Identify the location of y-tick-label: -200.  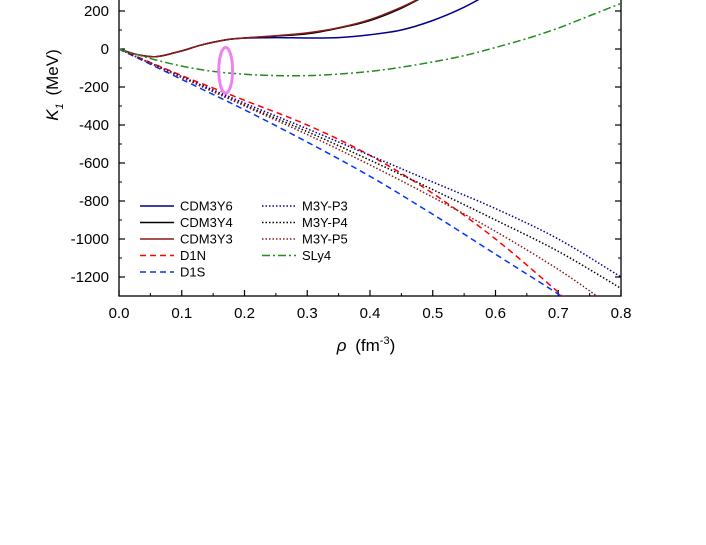
(94, 87).